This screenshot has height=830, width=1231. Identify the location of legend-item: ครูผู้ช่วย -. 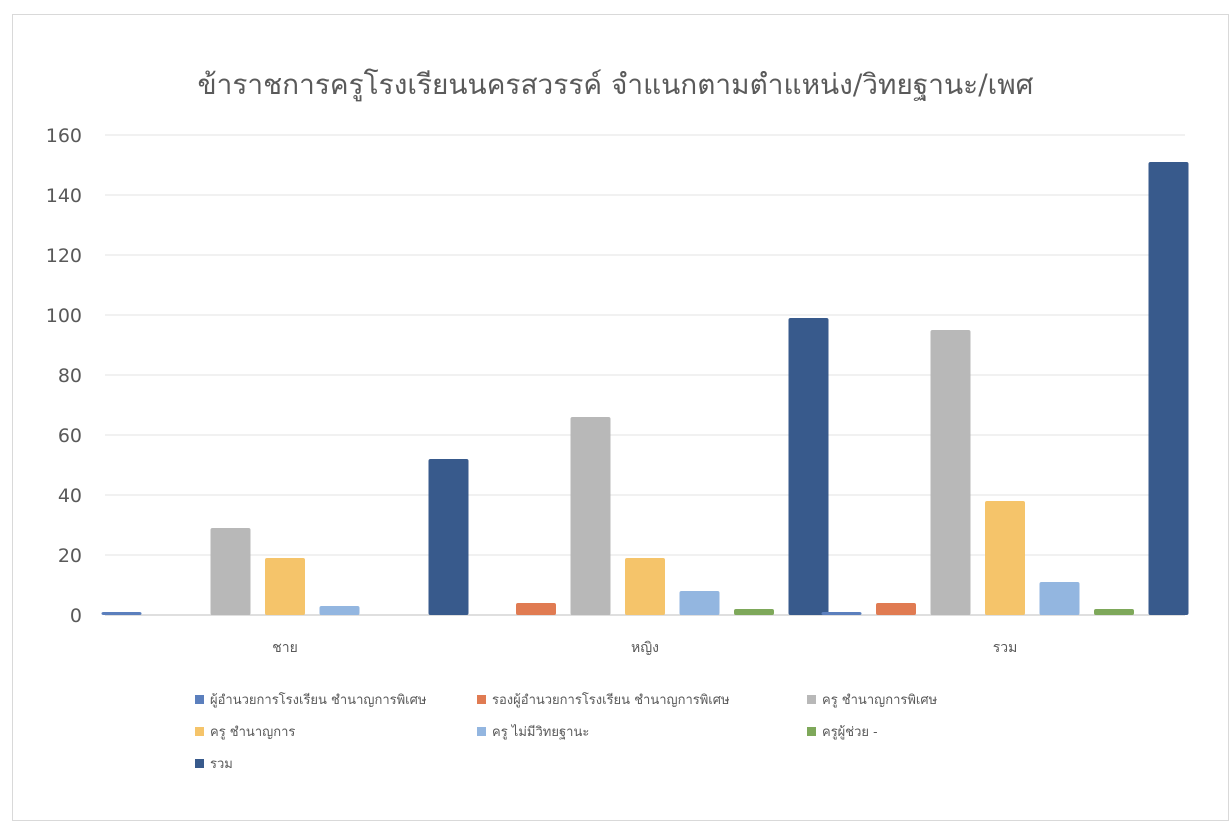
(911, 731).